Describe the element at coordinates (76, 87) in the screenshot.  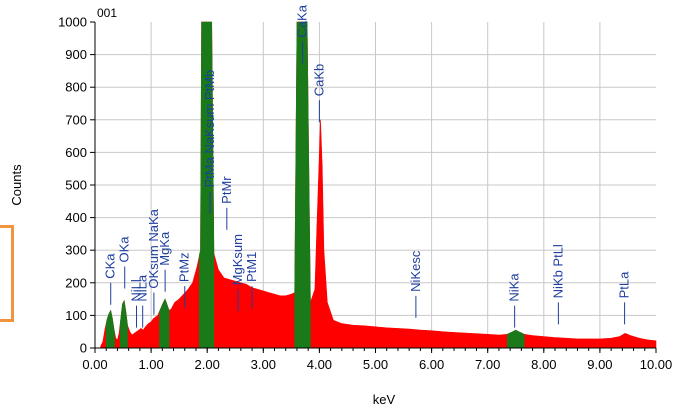
I see `y-tick-label: 800` at that location.